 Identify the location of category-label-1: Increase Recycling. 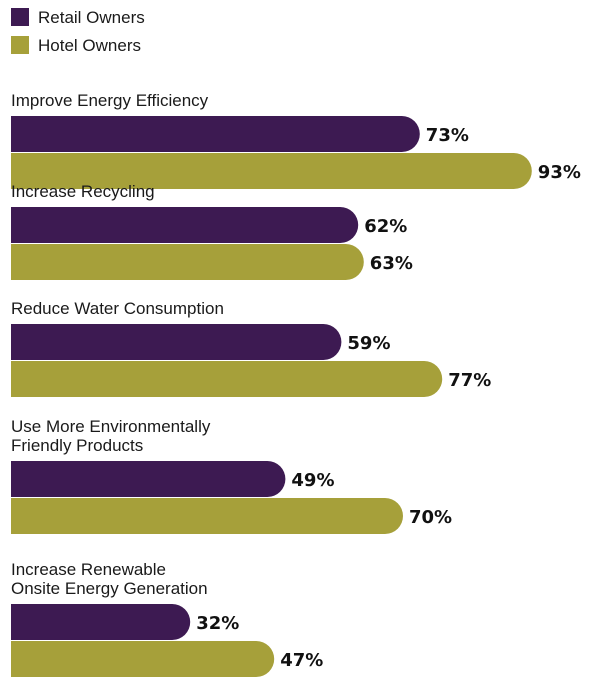
(83, 191).